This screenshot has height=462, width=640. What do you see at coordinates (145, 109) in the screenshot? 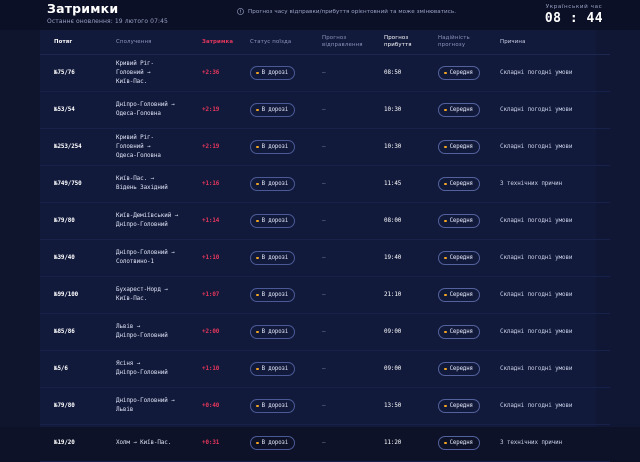
I see `cell-route: Дніпро-Головний → Одеса-Головна` at bounding box center [145, 109].